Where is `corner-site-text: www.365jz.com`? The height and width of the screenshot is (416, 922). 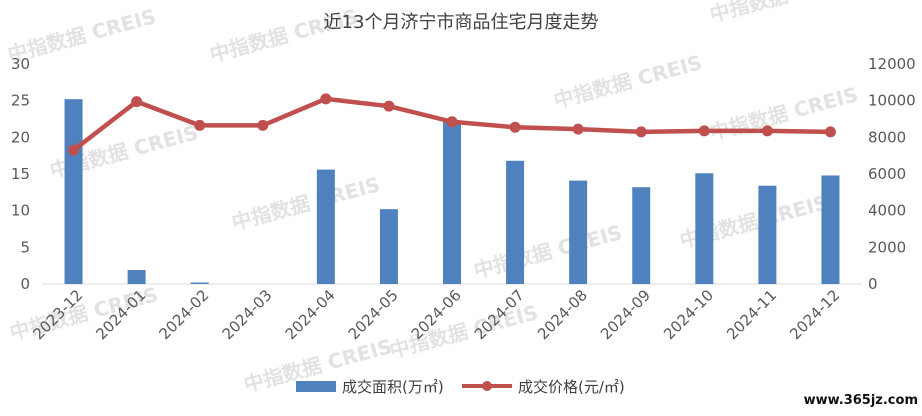
corner-site-text: www.365jz.com is located at coordinates (861, 400).